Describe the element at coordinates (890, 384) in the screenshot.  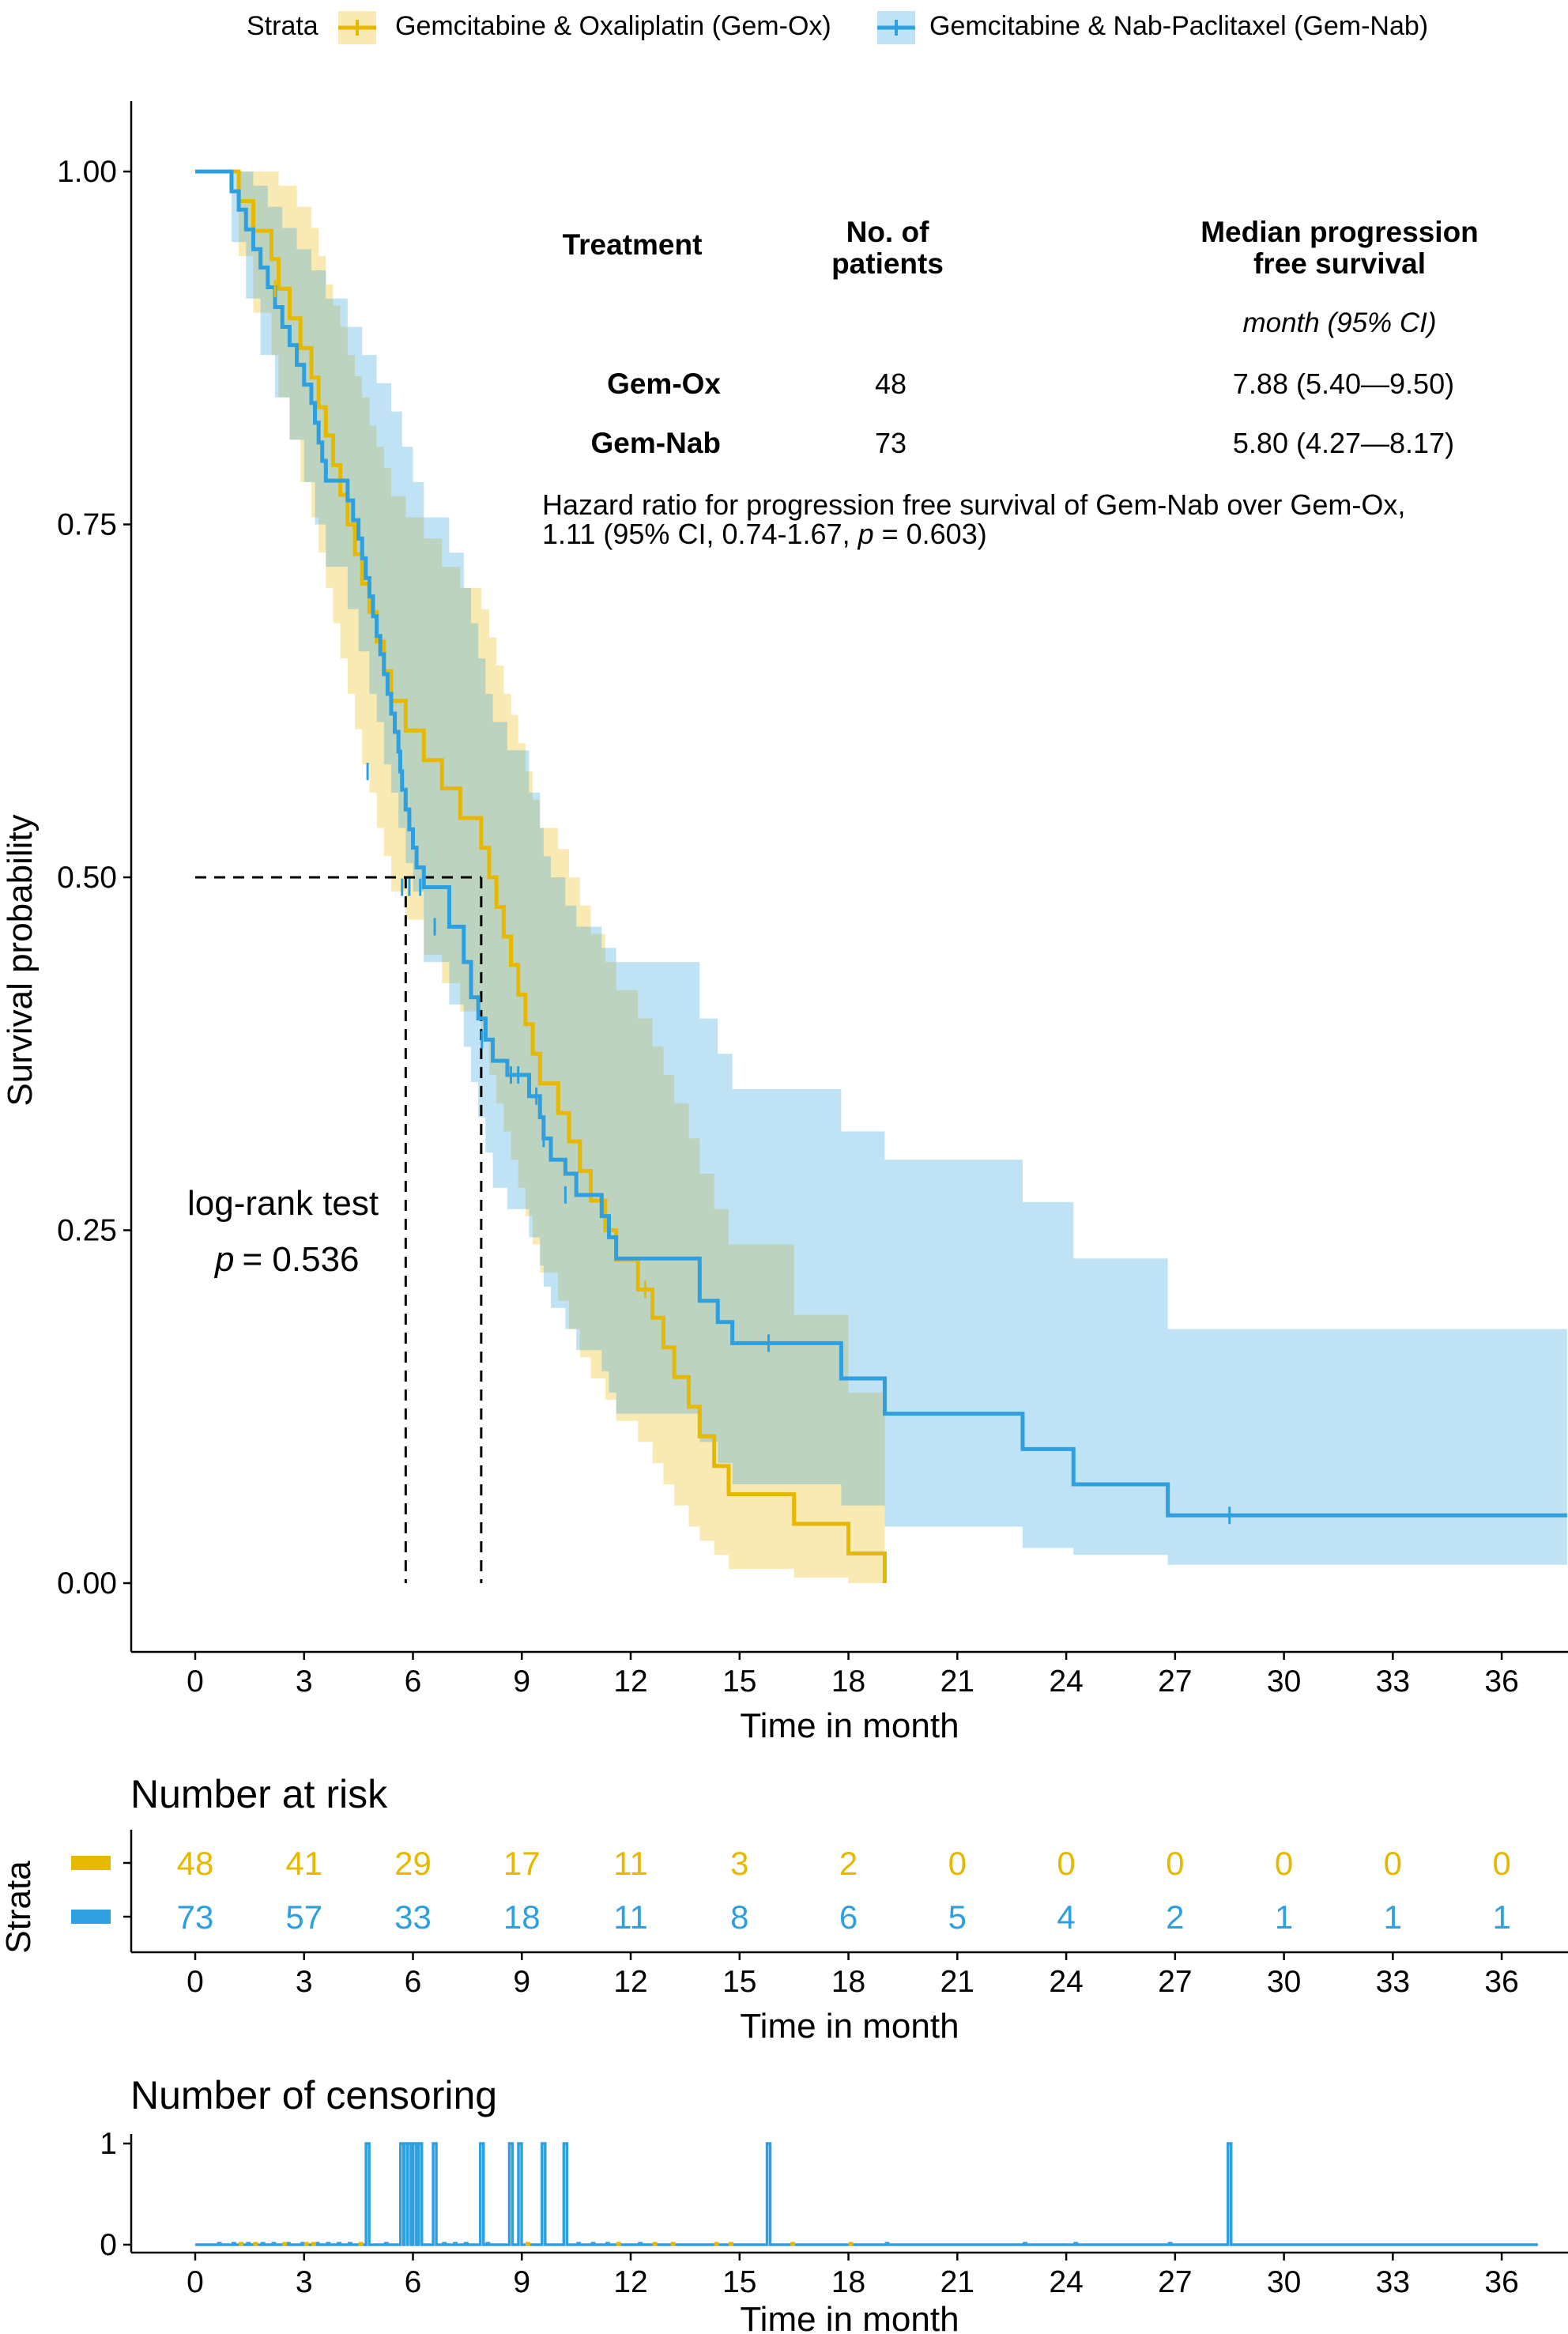
I see `table-row-gem-ox-n: 48` at that location.